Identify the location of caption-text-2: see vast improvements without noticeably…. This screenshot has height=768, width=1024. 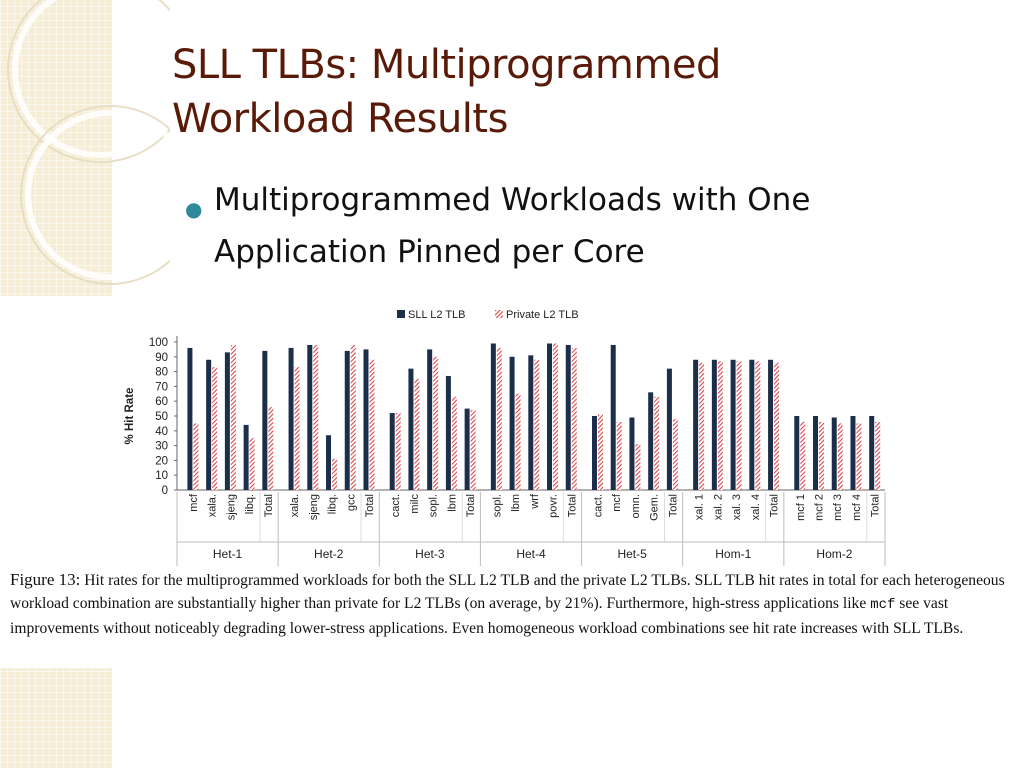
(487, 616).